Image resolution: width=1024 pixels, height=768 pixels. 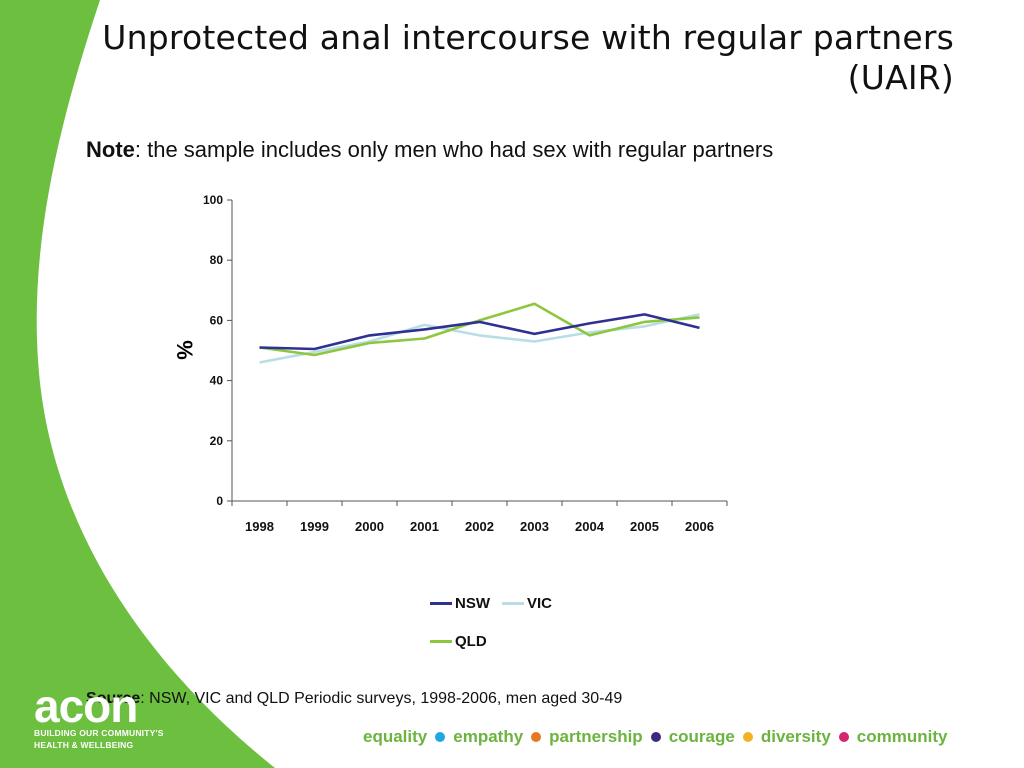 What do you see at coordinates (534, 526) in the screenshot?
I see `x-tick-label: 2003` at bounding box center [534, 526].